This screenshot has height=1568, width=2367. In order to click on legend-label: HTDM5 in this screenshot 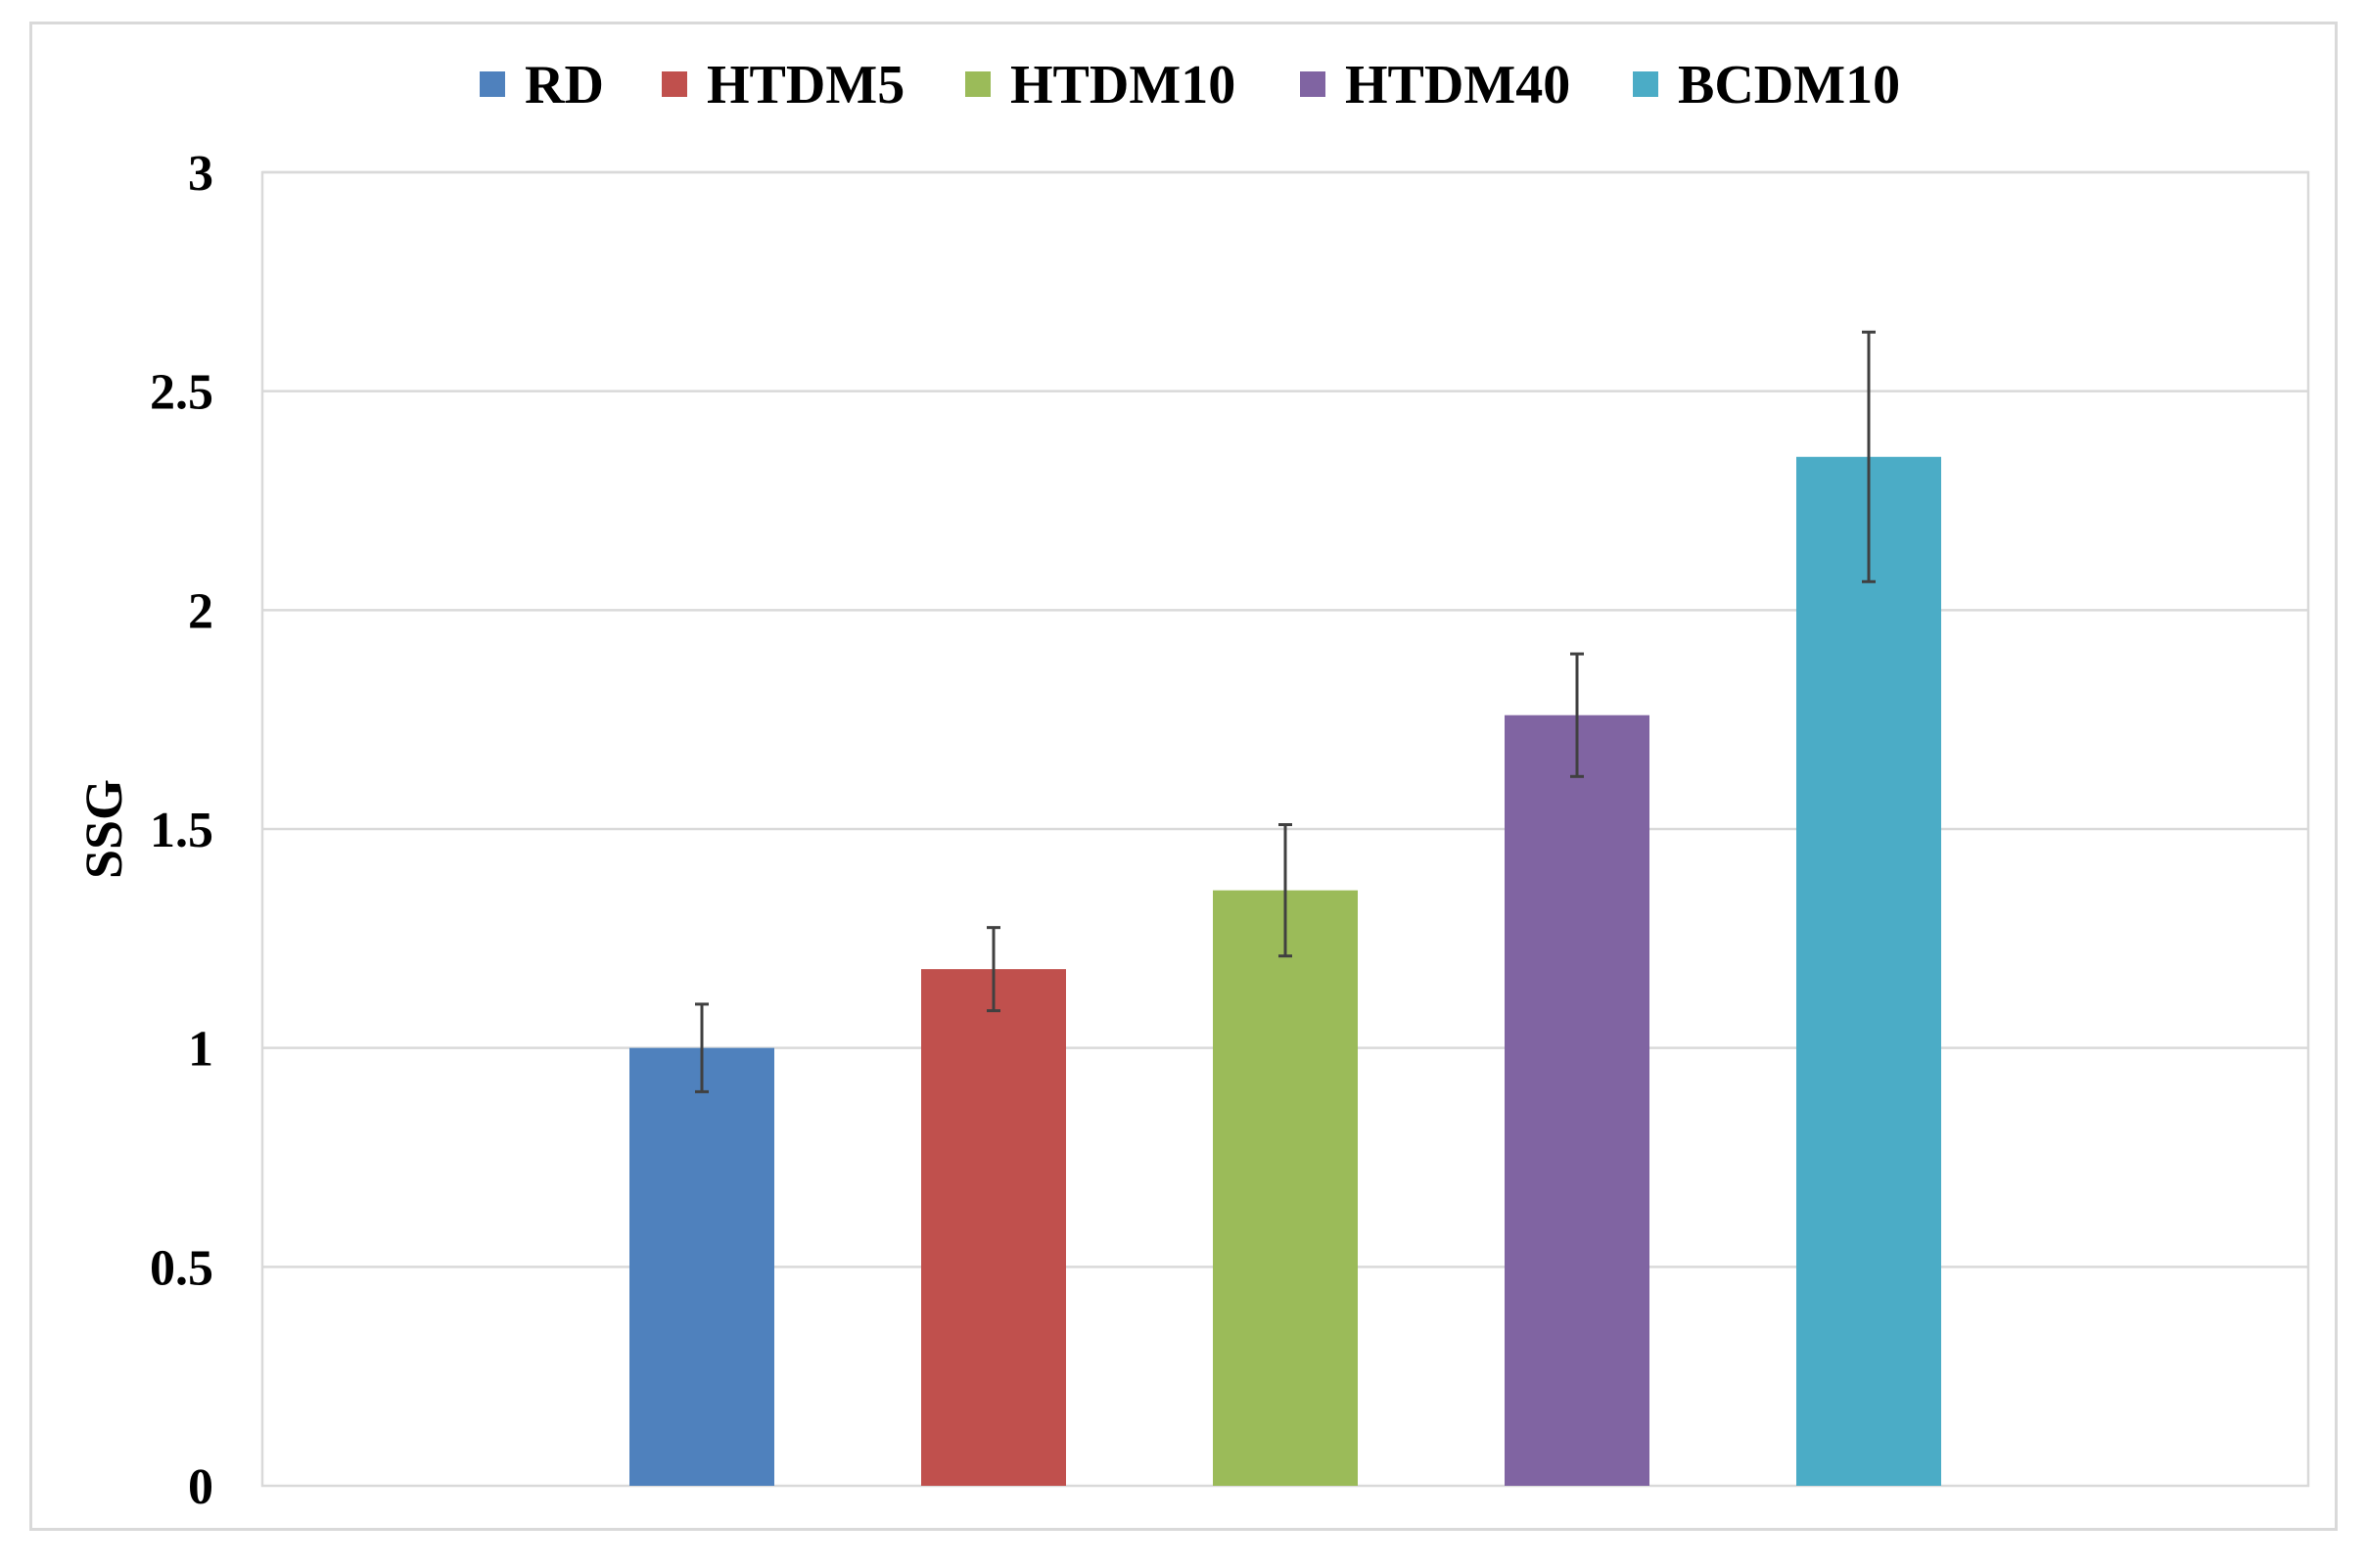, I will do `click(806, 85)`.